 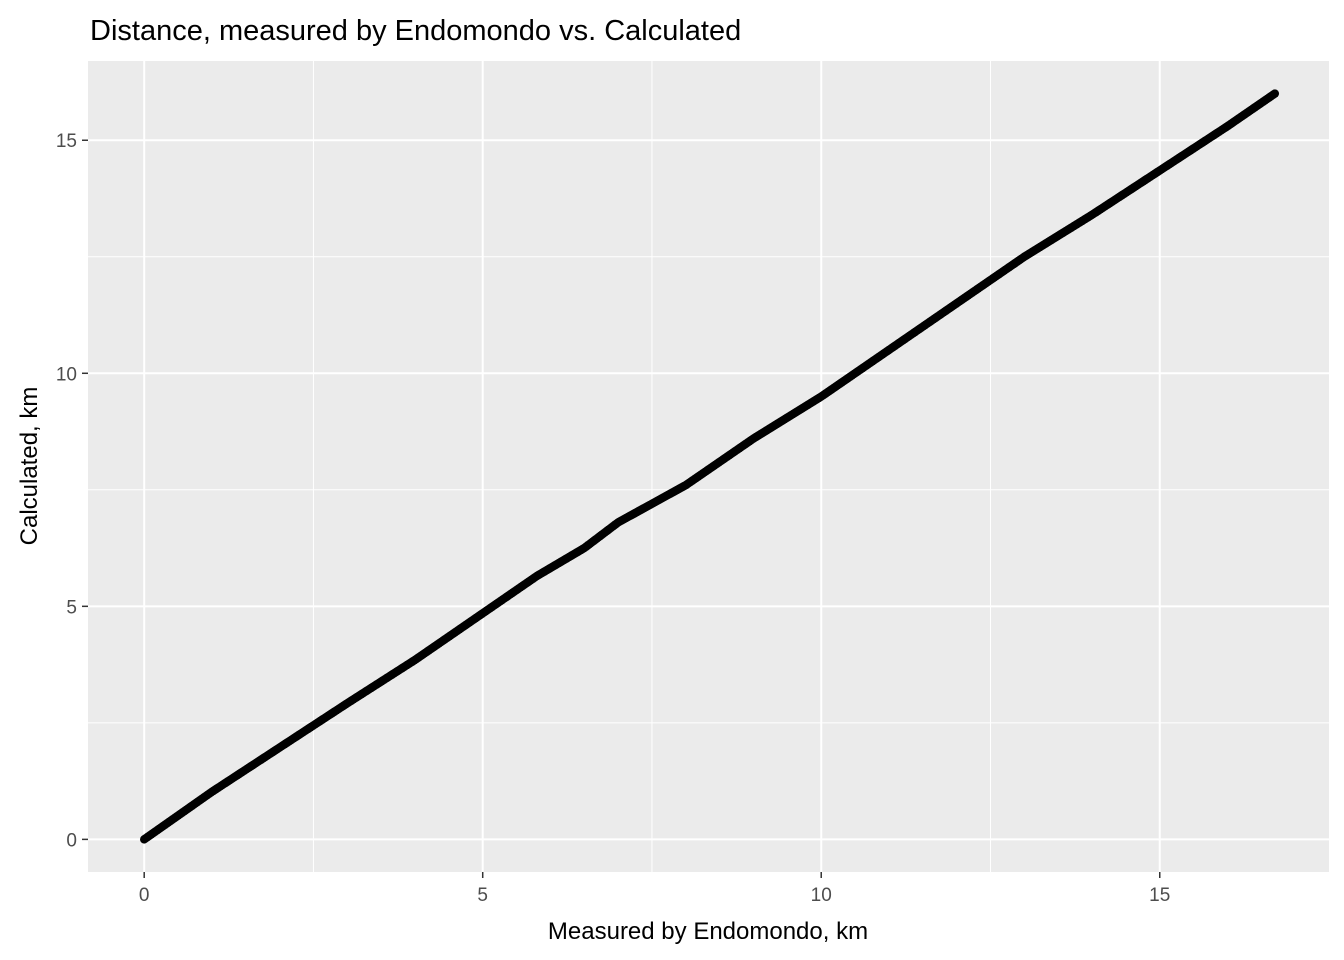 I want to click on x-axis-title: Measured by Endomondo, km, so click(x=708, y=931).